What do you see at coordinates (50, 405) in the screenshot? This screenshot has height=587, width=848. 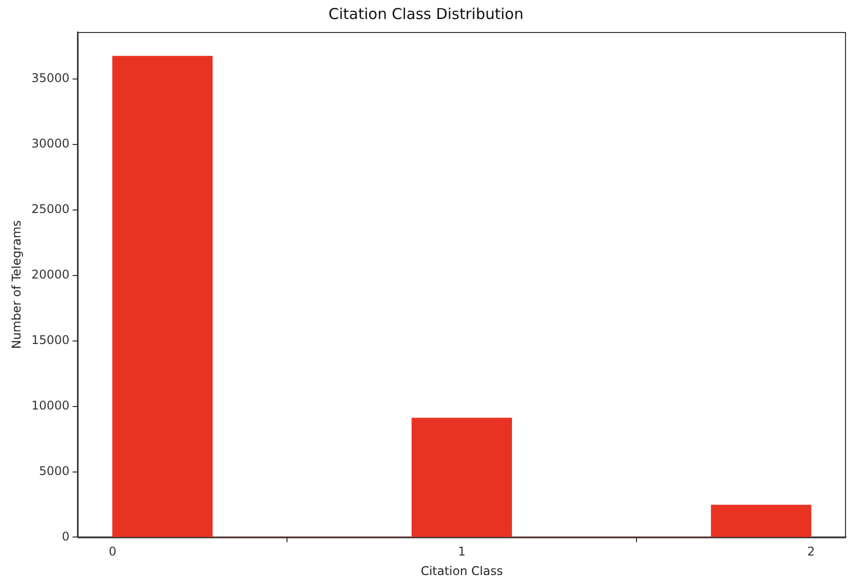 I see `y-tick-label: 10000` at bounding box center [50, 405].